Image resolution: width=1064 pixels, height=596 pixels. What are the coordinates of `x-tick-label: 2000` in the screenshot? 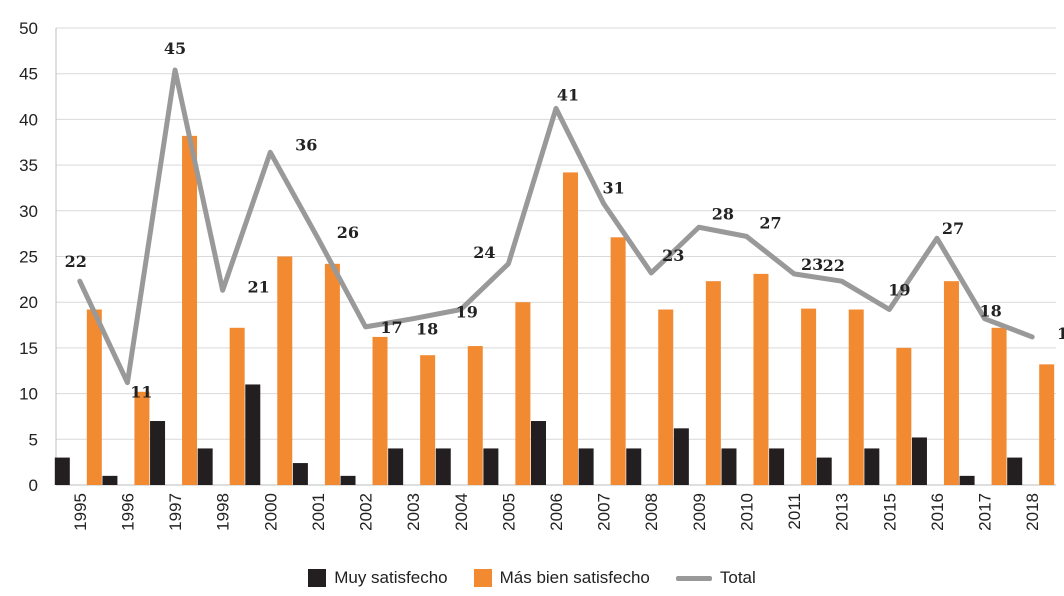 It's located at (270, 512).